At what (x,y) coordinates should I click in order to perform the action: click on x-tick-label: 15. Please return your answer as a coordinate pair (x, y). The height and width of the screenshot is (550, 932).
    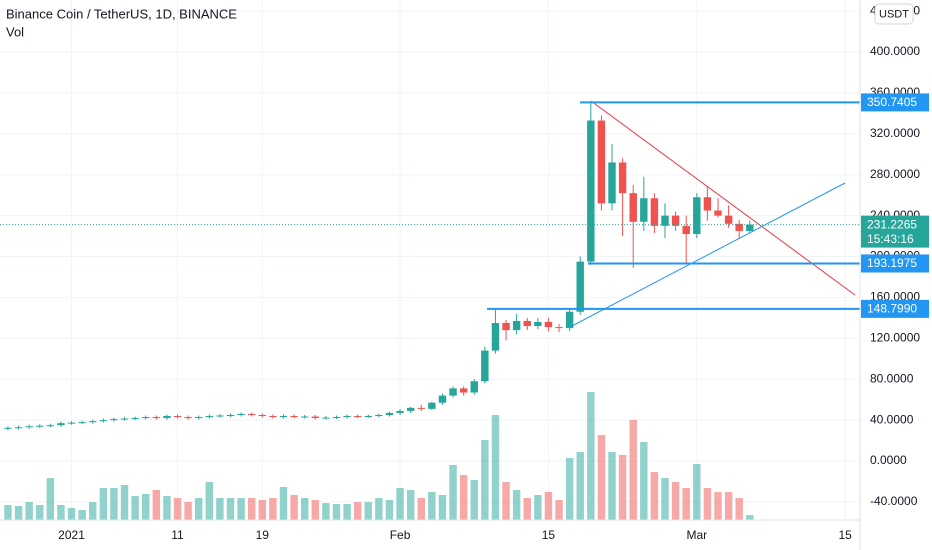
    Looking at the image, I should click on (549, 535).